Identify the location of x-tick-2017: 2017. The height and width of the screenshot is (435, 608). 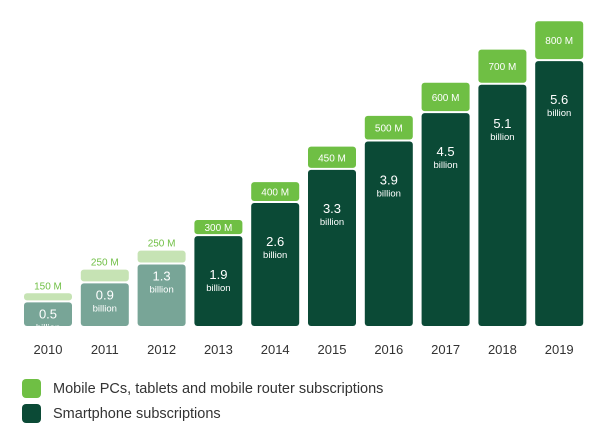
(445, 349).